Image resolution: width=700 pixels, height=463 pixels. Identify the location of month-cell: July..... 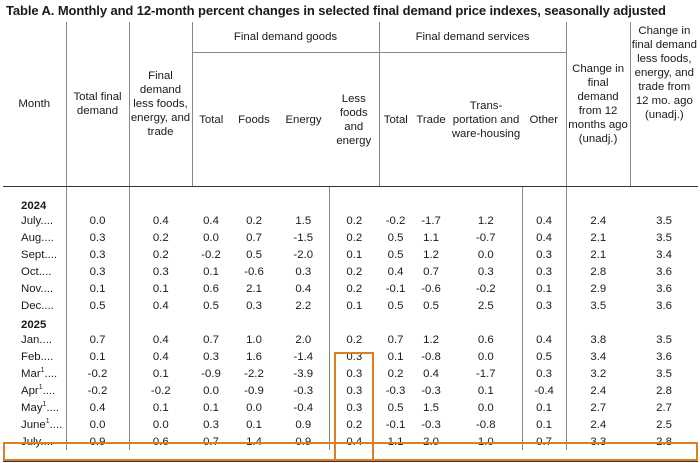
(34, 441).